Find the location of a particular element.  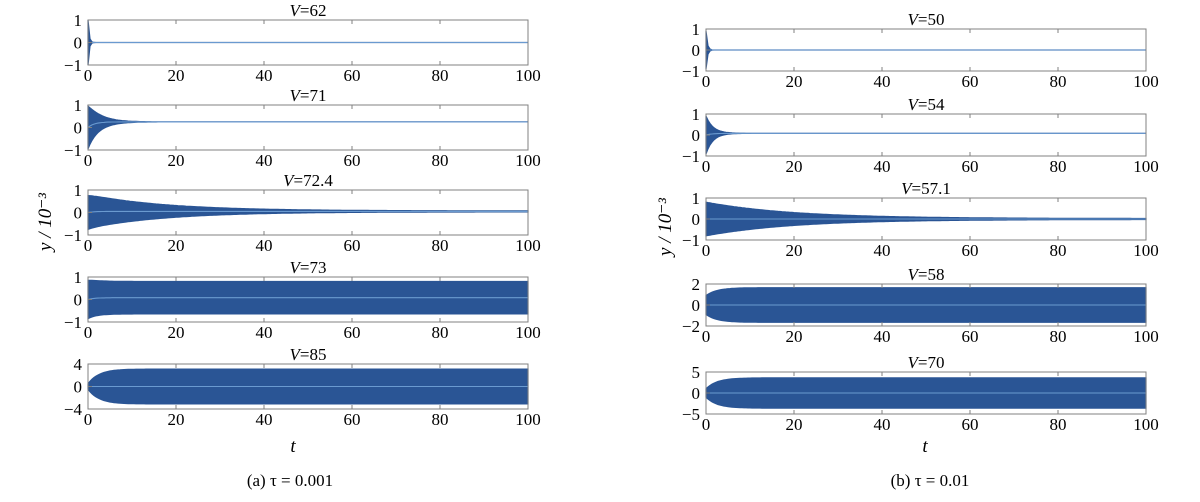

caption-b: (b) τ = 0.01 is located at coordinates (930, 480).